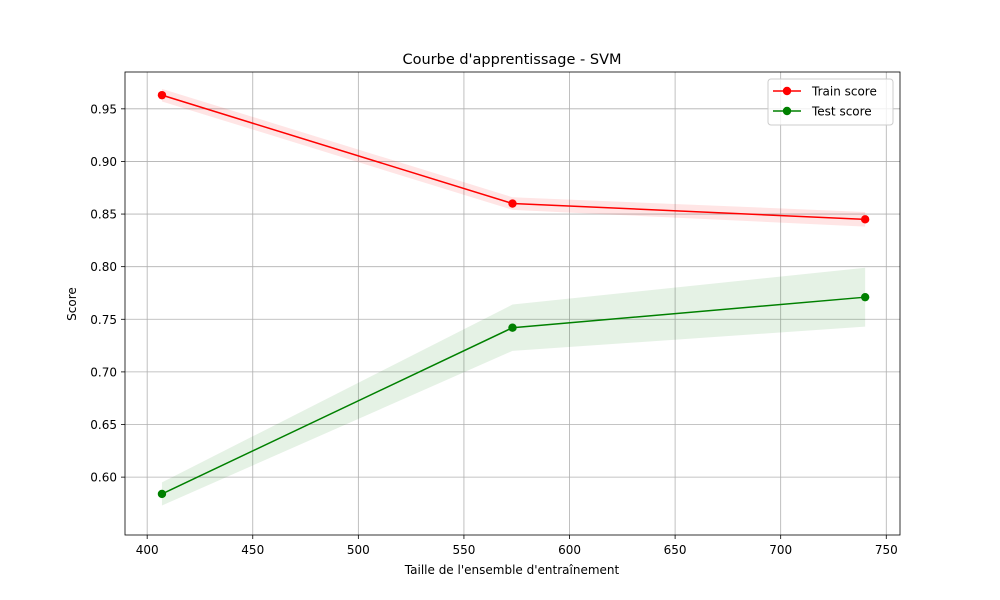 The image size is (1000, 600). Describe the element at coordinates (886, 550) in the screenshot. I see `x-tick-label: 750` at that location.